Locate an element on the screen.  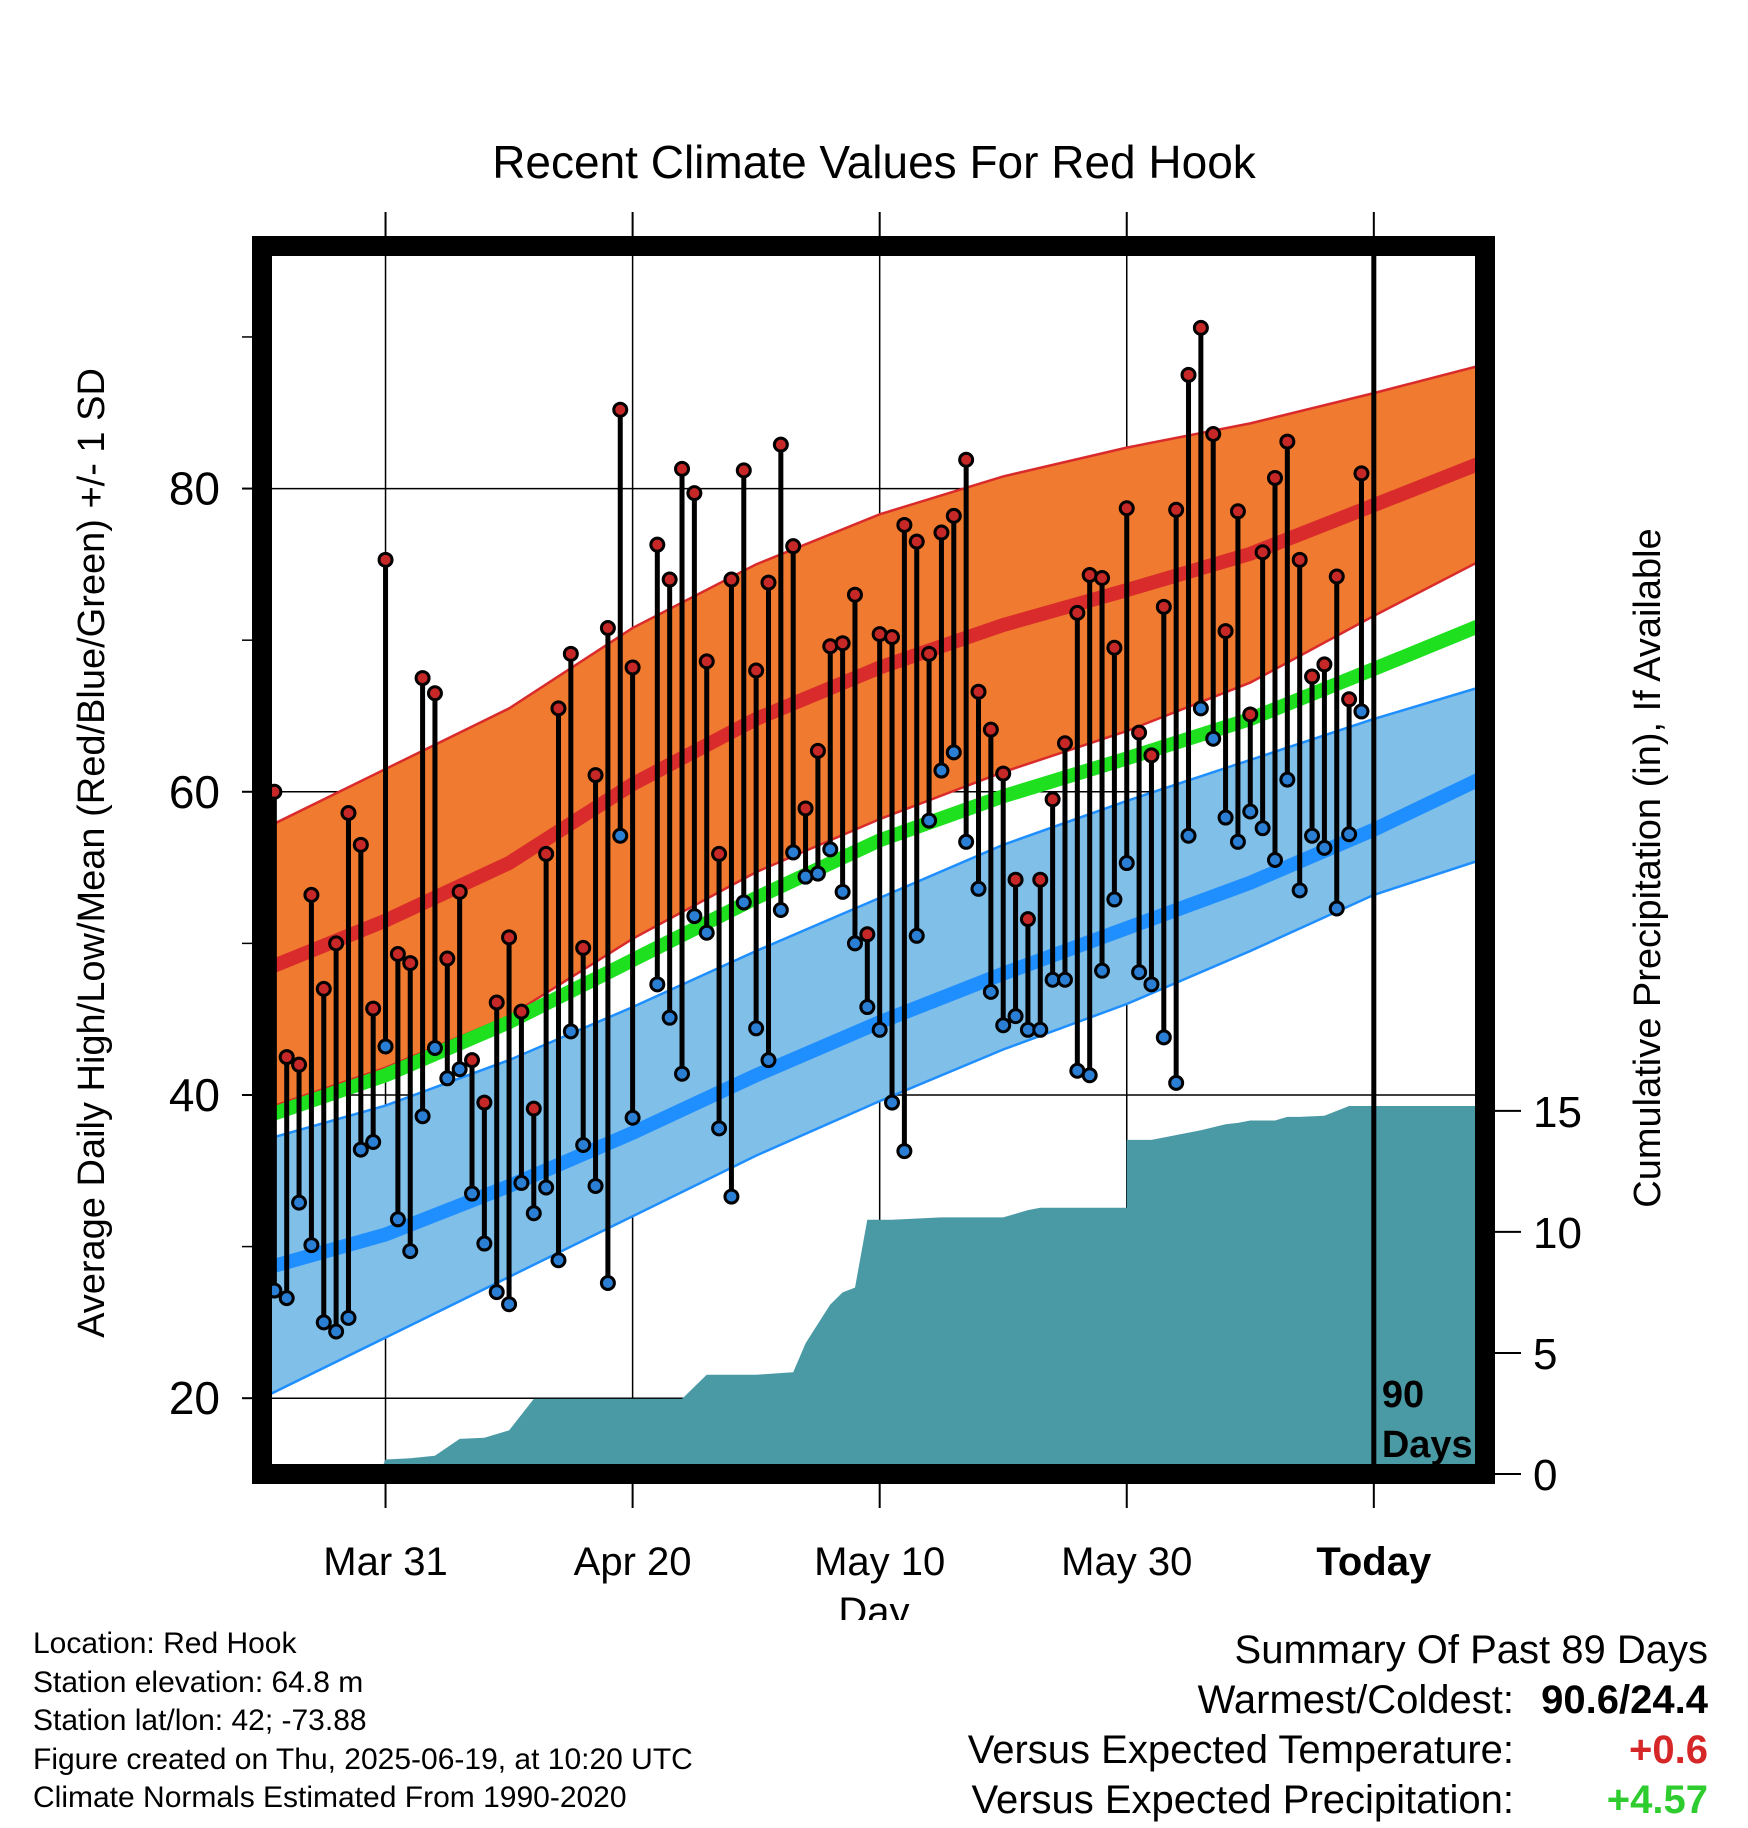
temp-anomaly-value: +0.6 is located at coordinates (1668, 1750).